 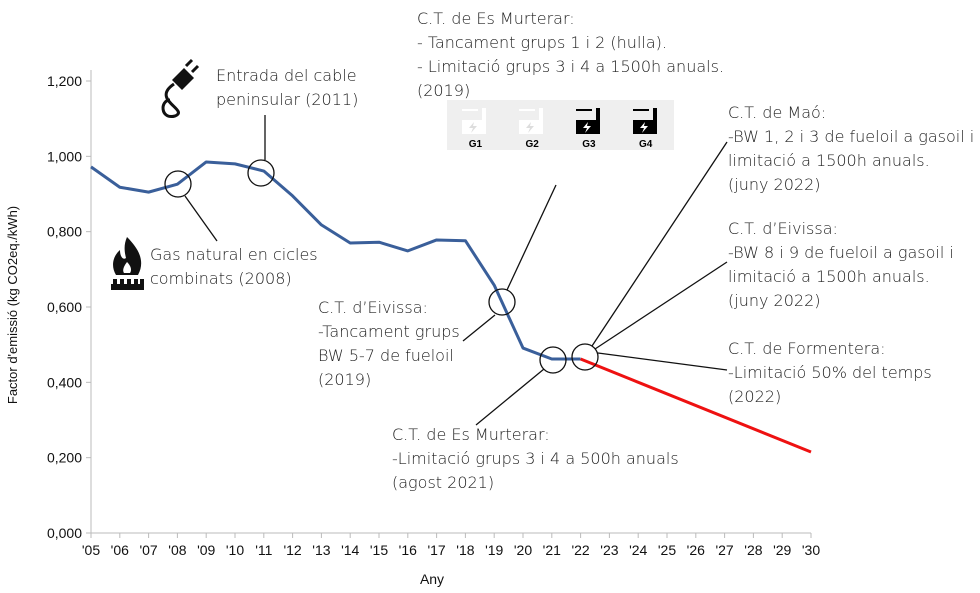 I want to click on y-tick-label: 0,000, so click(x=64, y=533).